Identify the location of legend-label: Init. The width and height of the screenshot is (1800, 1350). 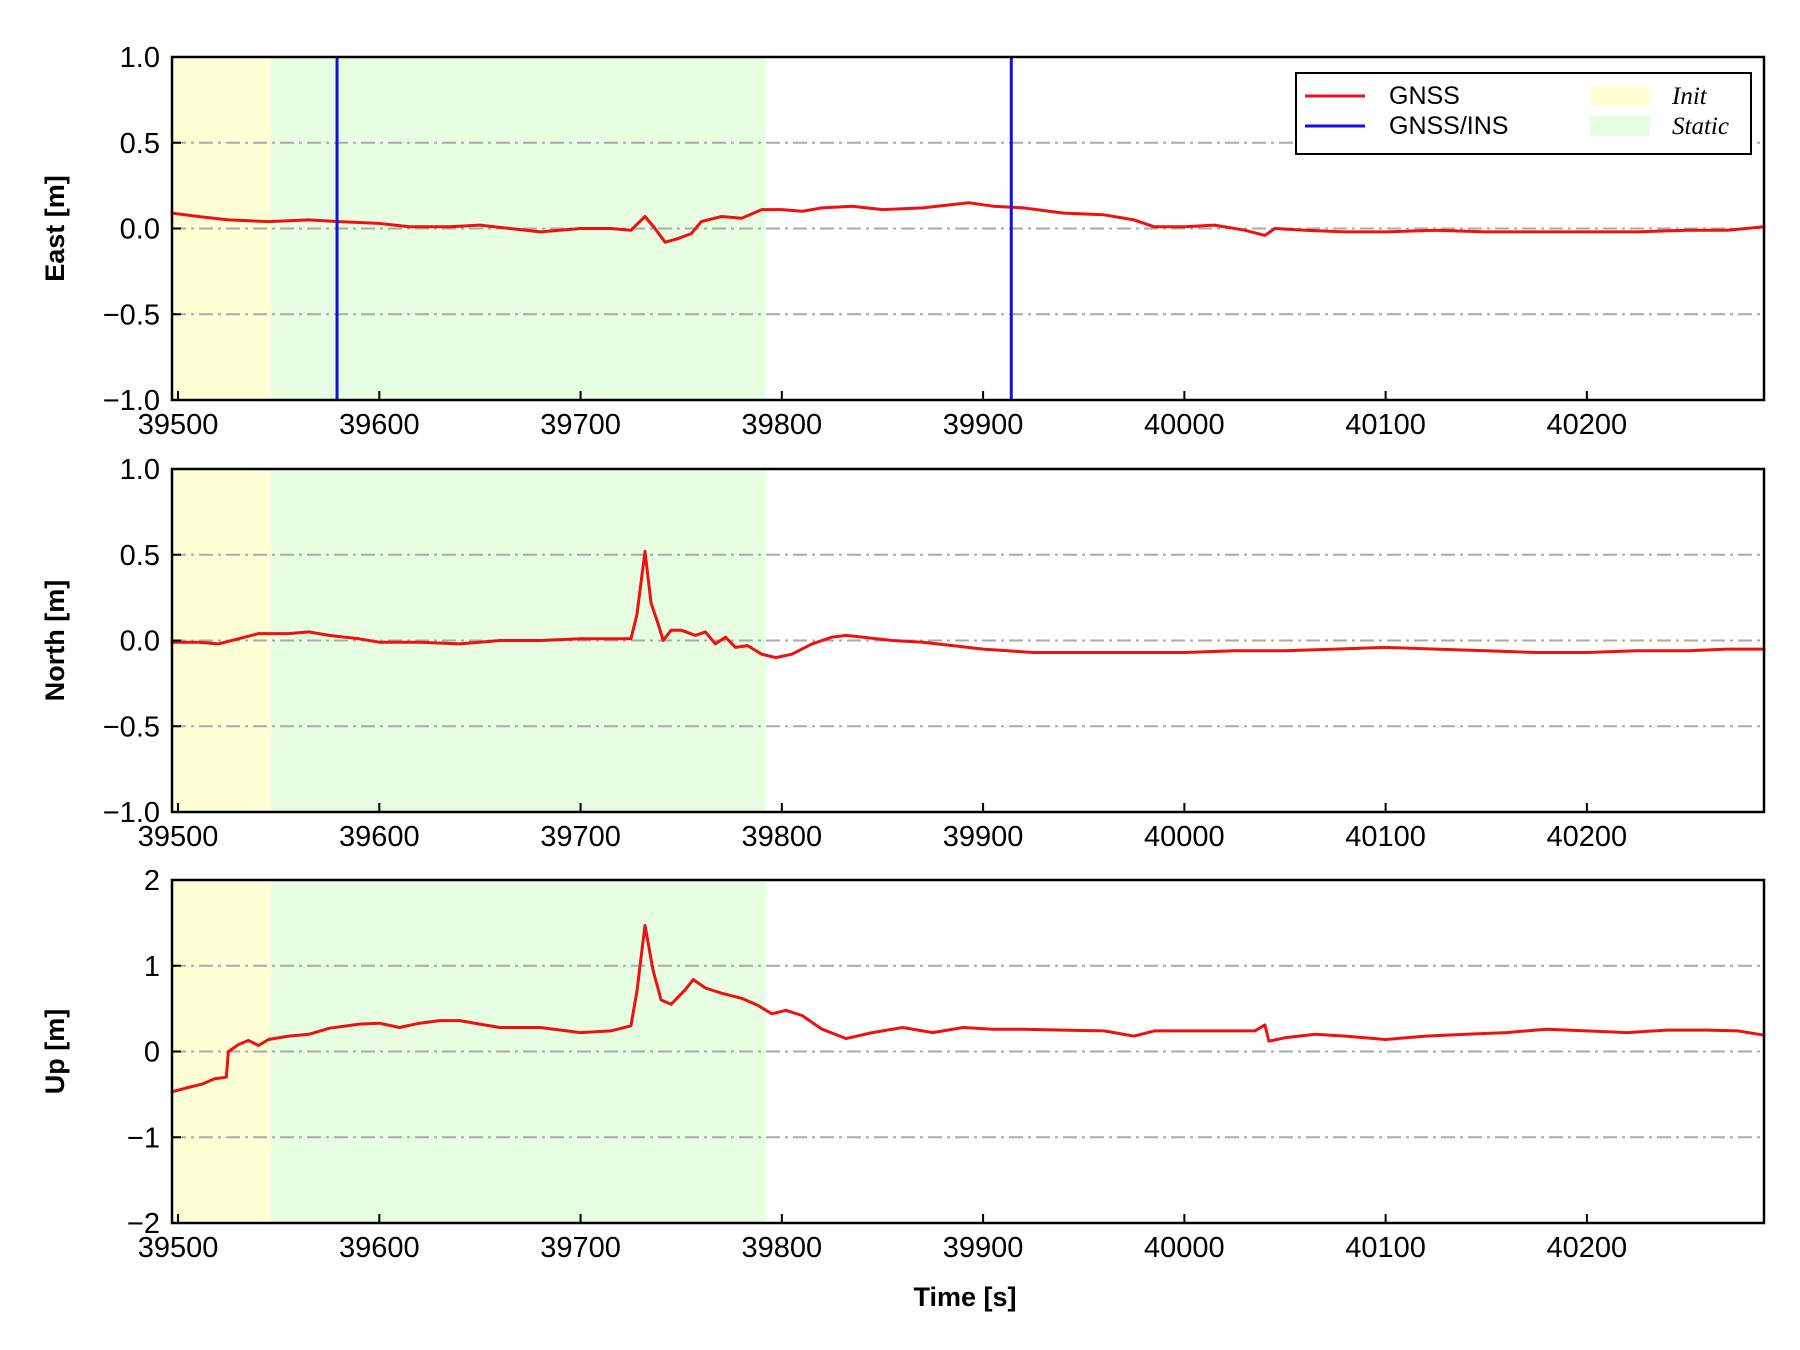
(1689, 96).